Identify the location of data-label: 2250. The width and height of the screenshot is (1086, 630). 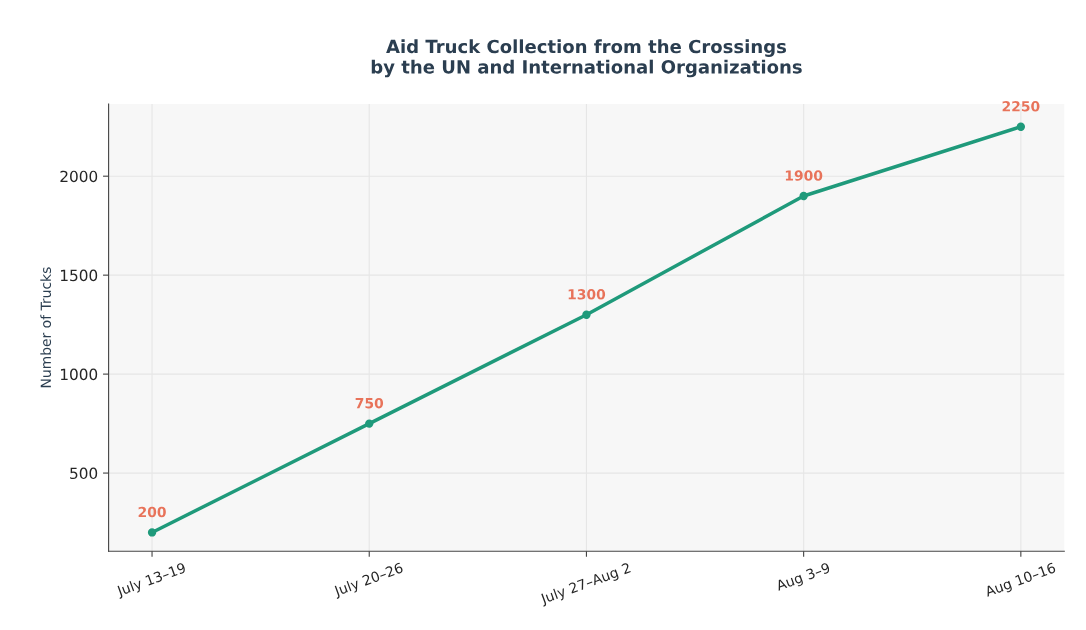
(1021, 106).